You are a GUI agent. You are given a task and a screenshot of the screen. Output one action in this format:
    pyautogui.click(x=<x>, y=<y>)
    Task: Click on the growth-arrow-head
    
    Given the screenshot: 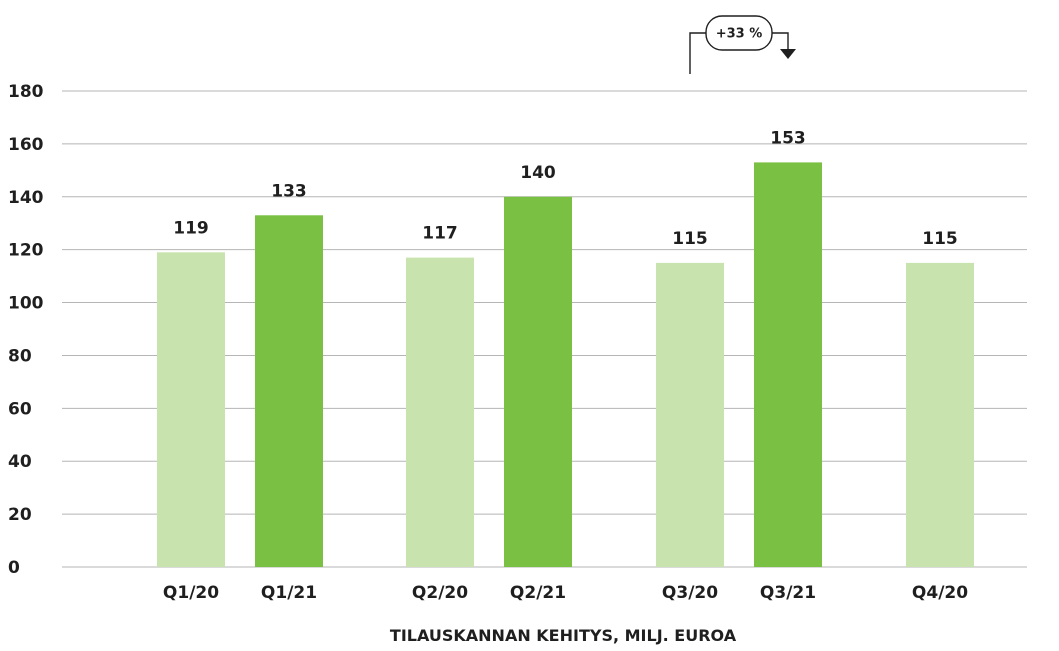 What is the action you would take?
    pyautogui.click(x=788, y=54)
    